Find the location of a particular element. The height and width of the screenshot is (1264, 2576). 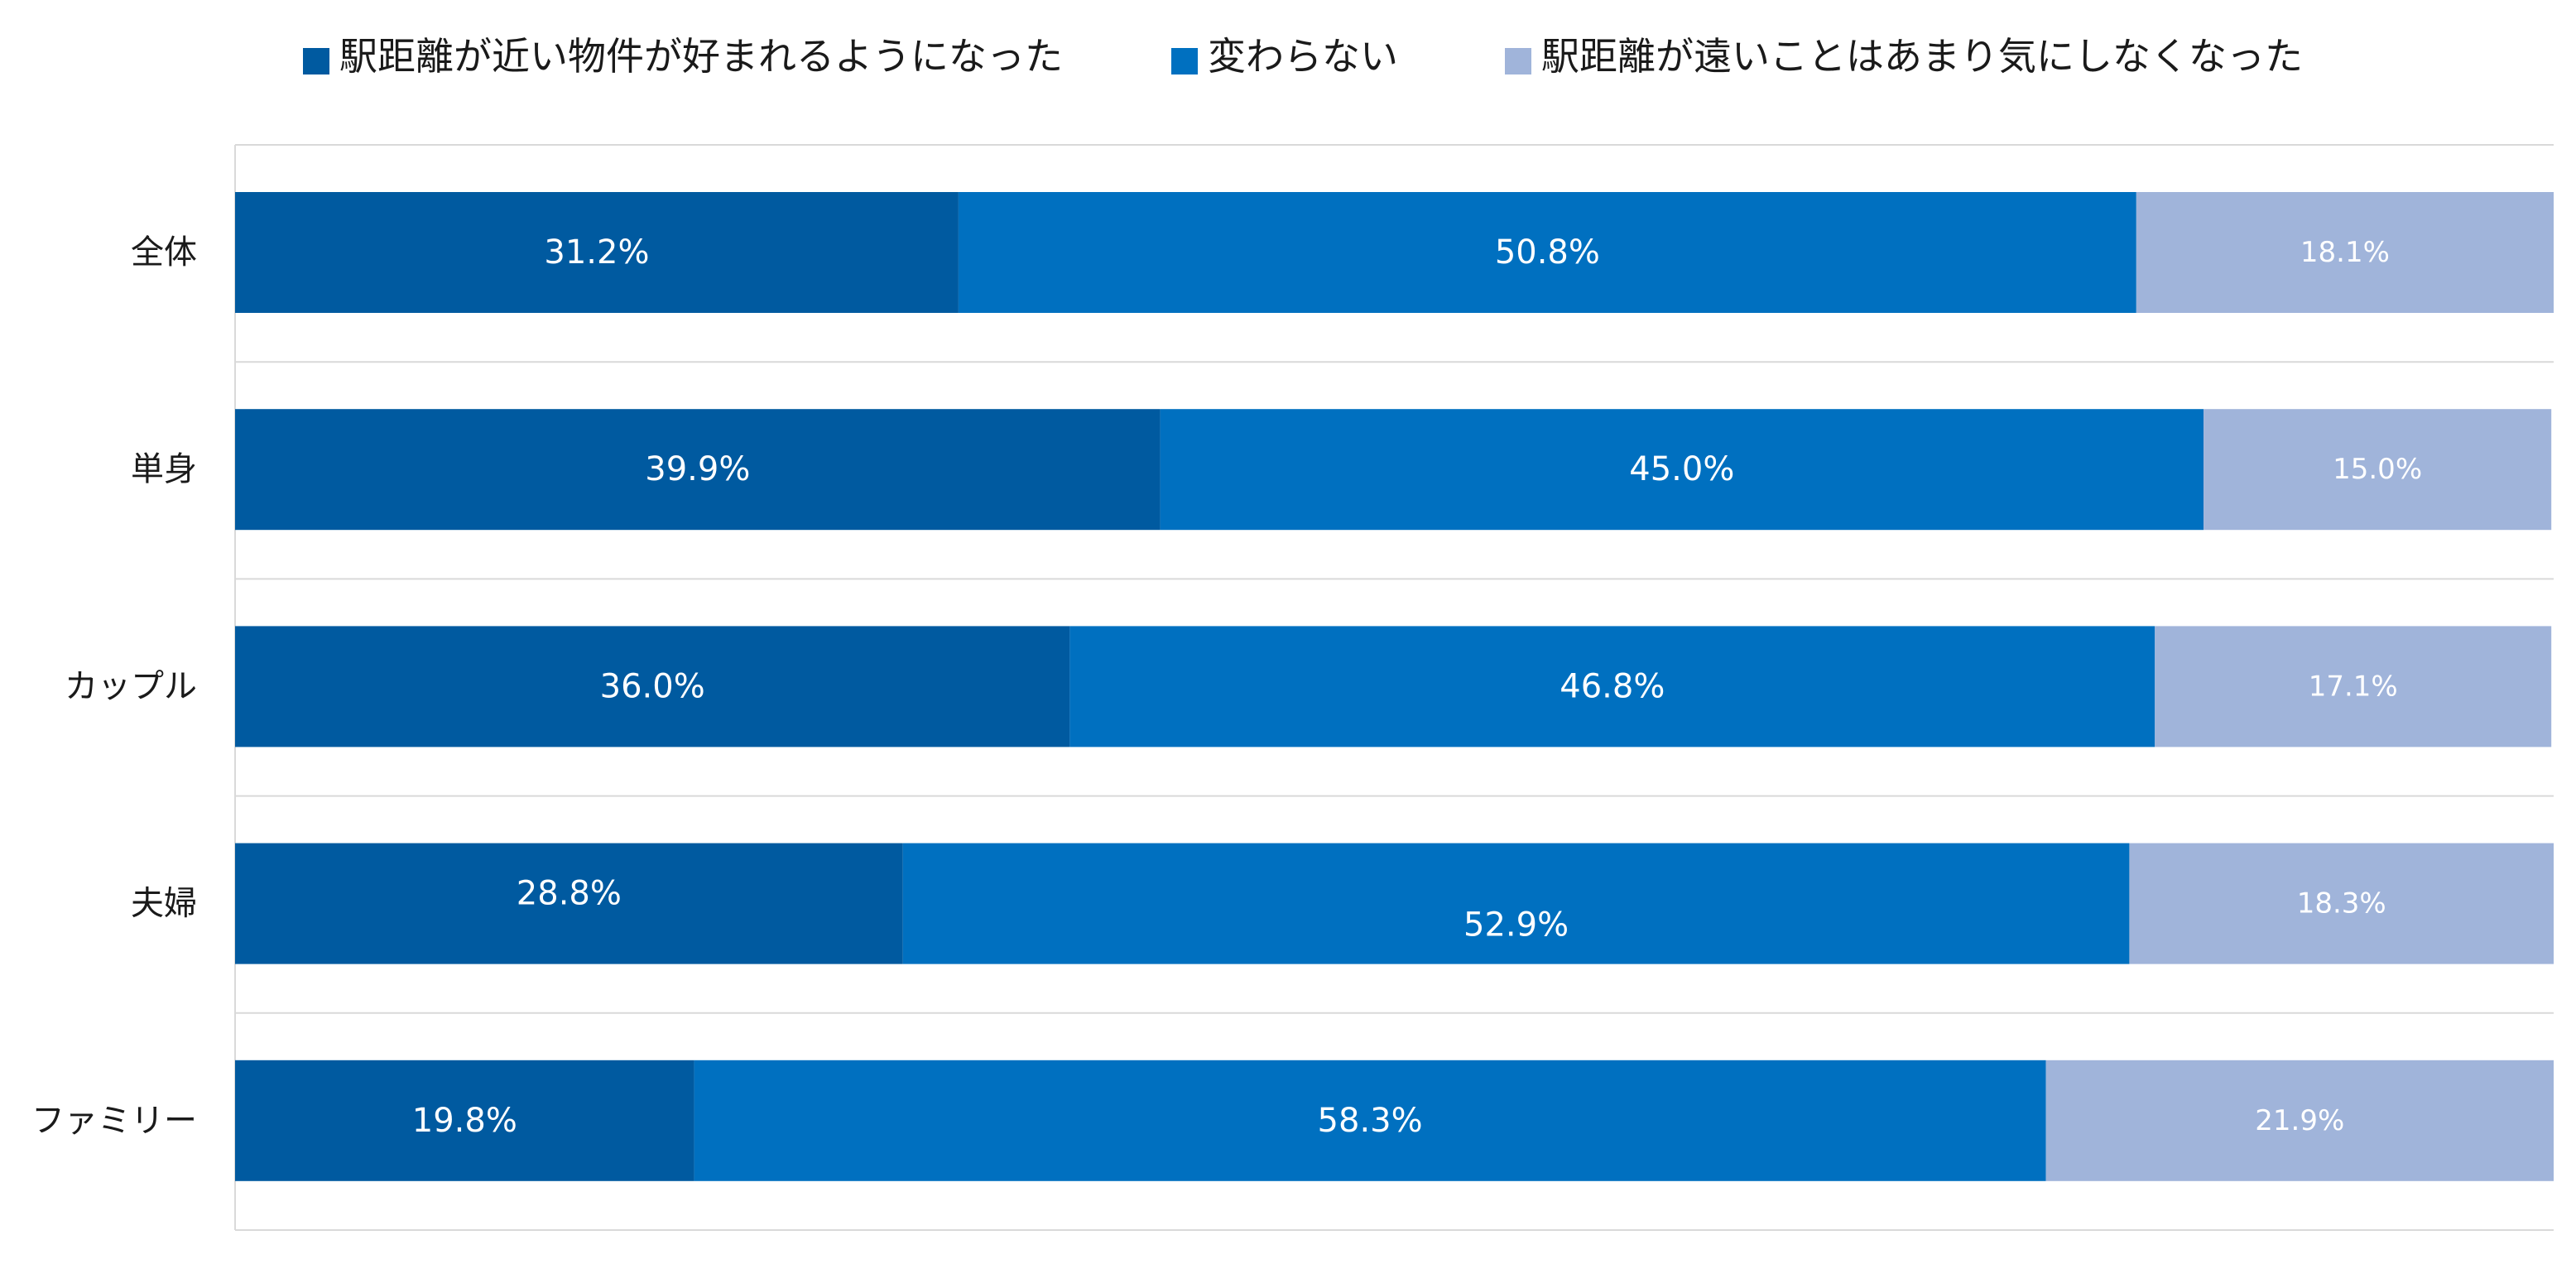

data-label: 15.0% is located at coordinates (2377, 470).